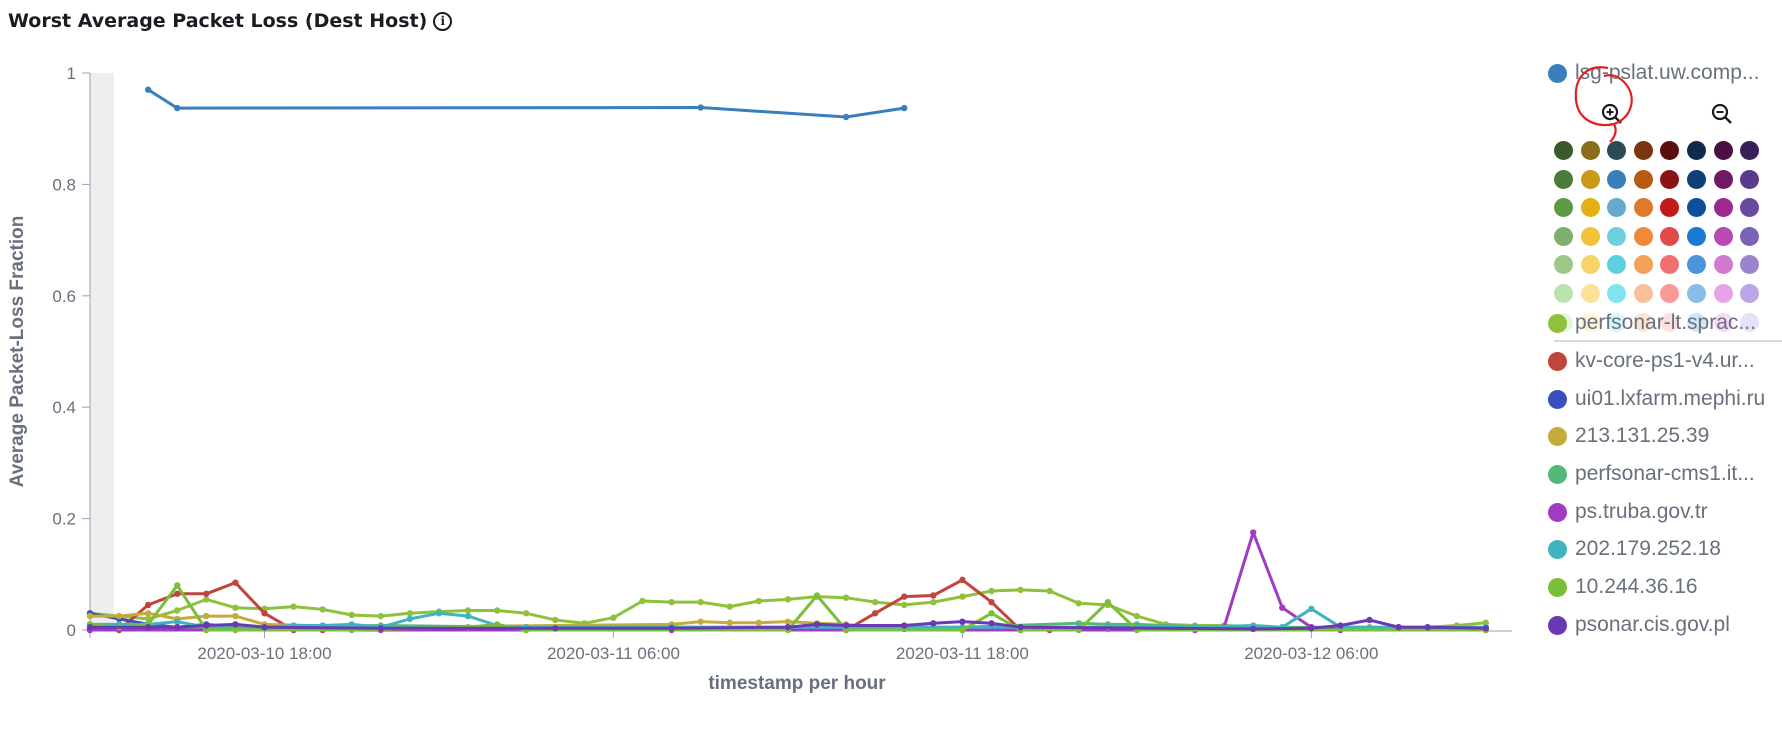 The image size is (1782, 729). Describe the element at coordinates (230, 21) in the screenshot. I see `chart-title-row: Worst Average Packet Loss (Dest Host) i` at that location.